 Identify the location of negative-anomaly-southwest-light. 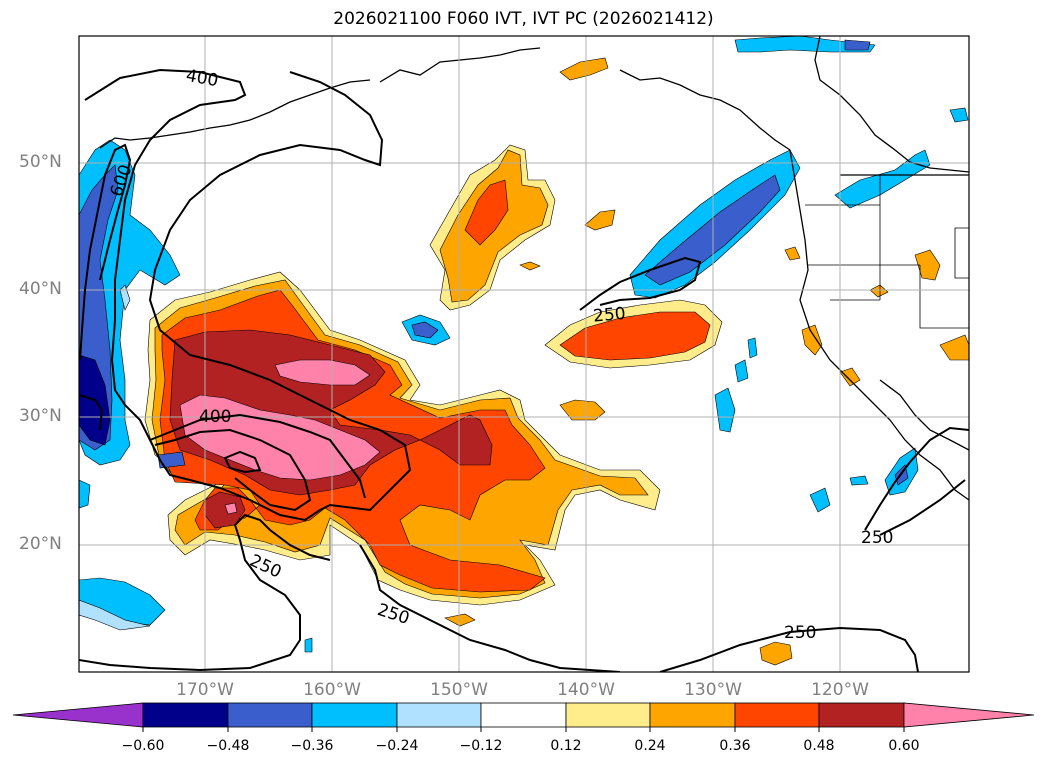
(115, 615).